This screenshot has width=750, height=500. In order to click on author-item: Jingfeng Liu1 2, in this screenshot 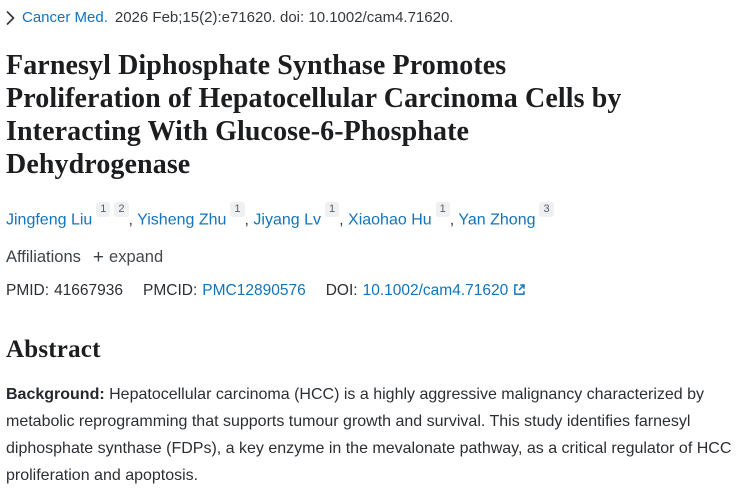, I will do `click(72, 215)`.